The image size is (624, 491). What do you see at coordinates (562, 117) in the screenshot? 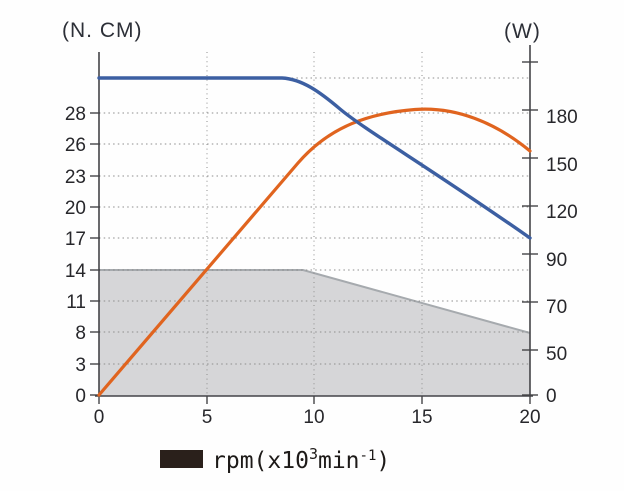
I see `right-tick-label: 180` at bounding box center [562, 117].